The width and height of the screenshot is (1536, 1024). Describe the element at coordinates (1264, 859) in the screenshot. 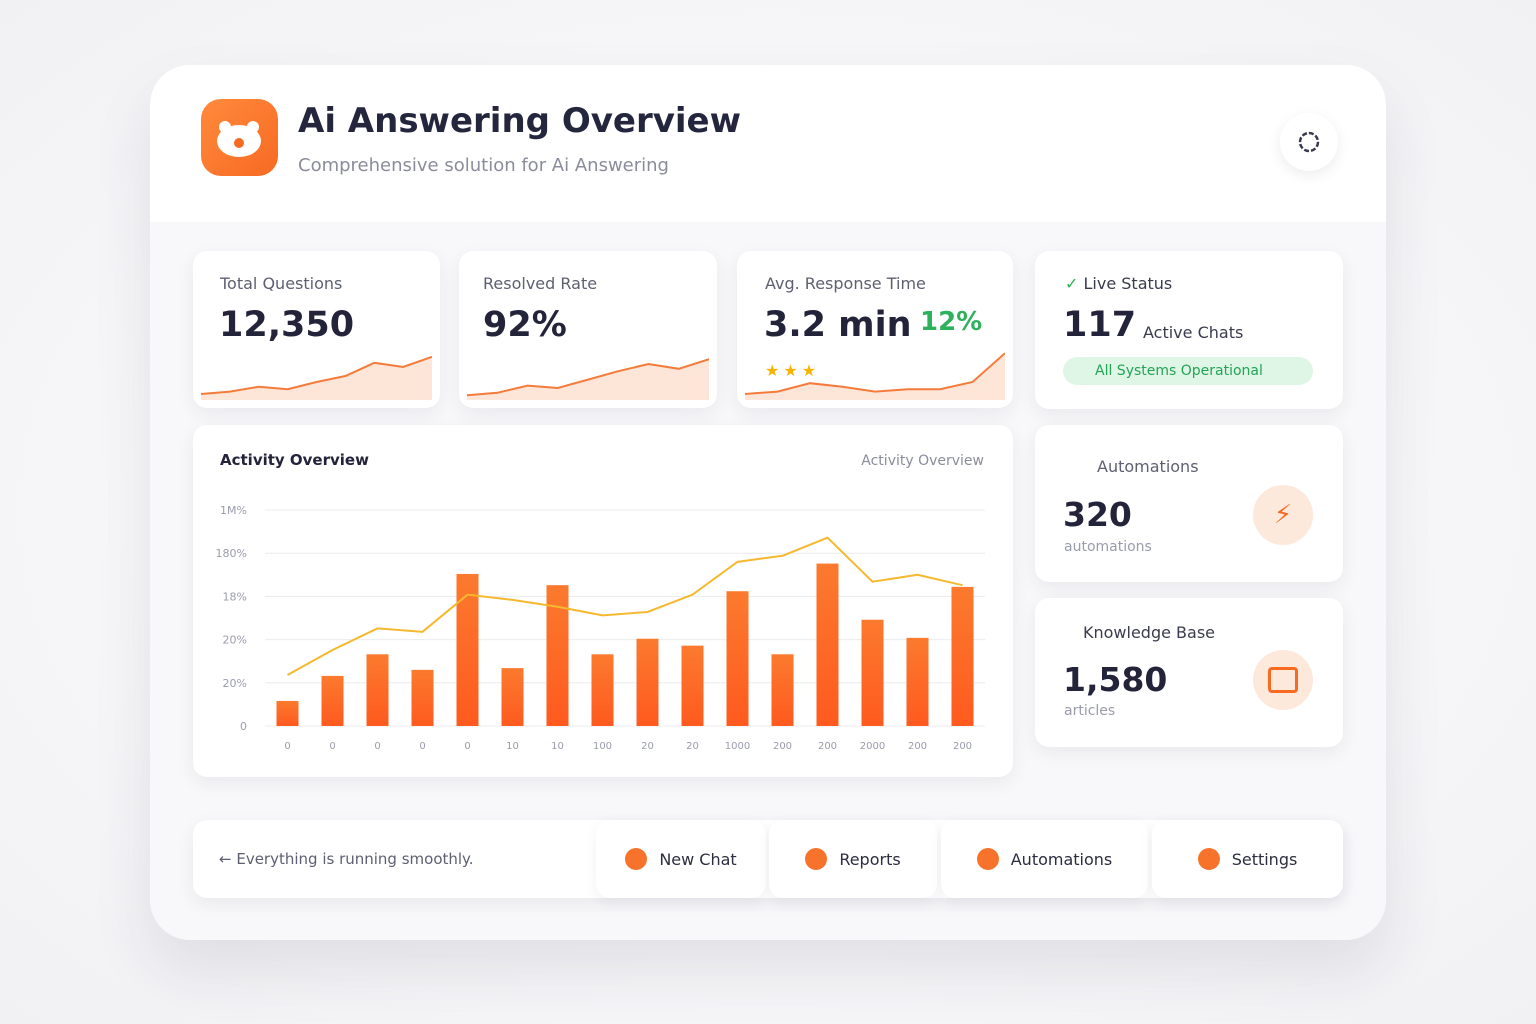

I see `button-label: Settings` at that location.